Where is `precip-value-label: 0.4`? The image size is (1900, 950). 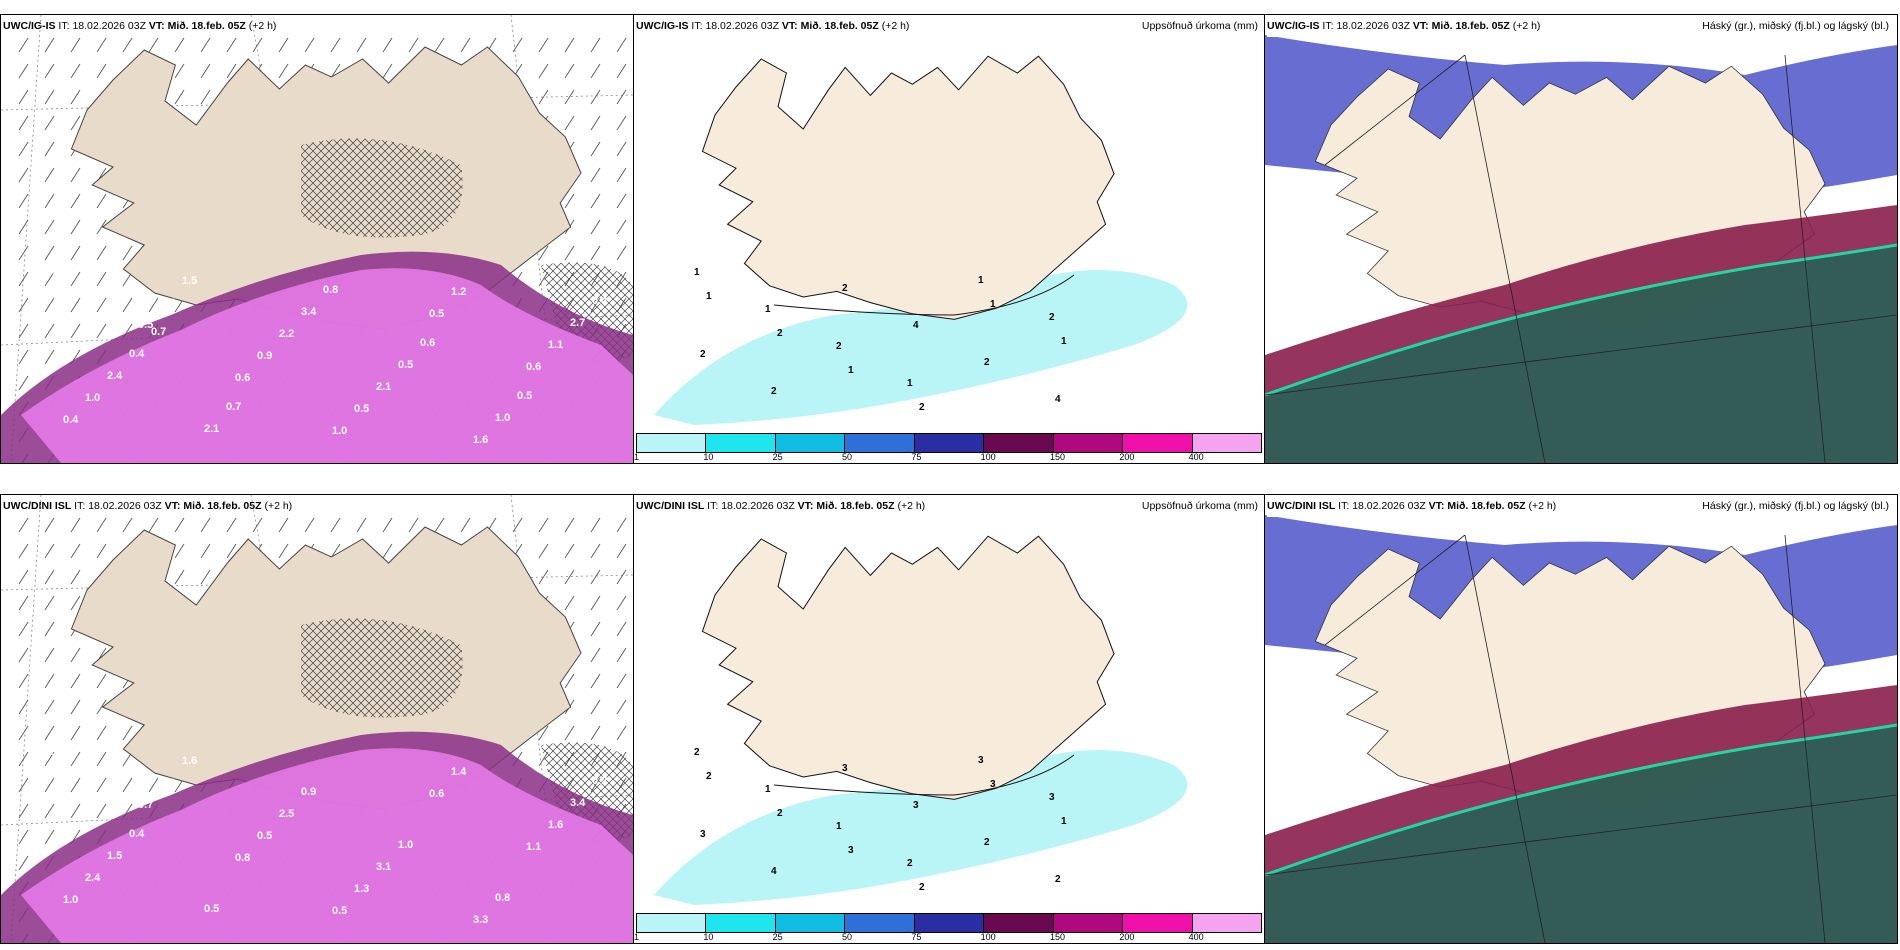 precip-value-label: 0.4 is located at coordinates (49, 272).